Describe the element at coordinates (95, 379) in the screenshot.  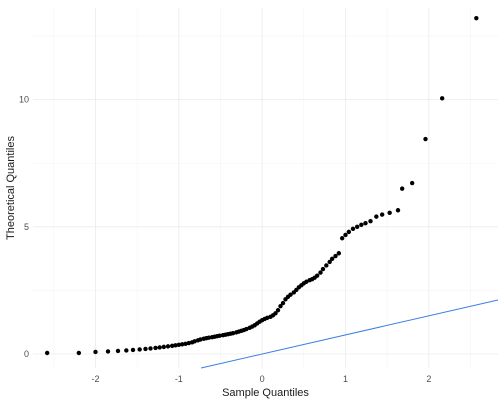
I see `x-tick-label: -2` at that location.